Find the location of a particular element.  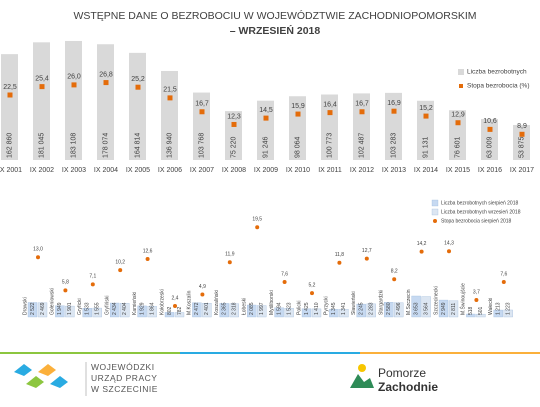

legend-label: Stopa bezrobocia sierpień 2018 is located at coordinates (476, 221).